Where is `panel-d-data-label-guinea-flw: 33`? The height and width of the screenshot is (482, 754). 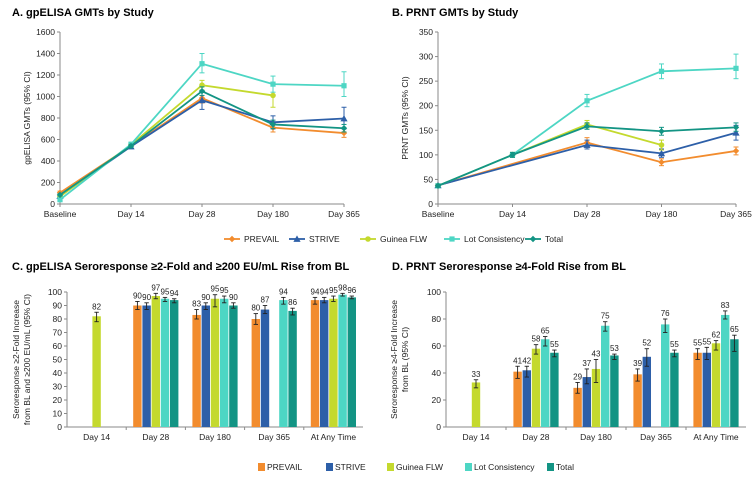
panel-d-data-label-guinea-flw: 33 is located at coordinates (476, 374).